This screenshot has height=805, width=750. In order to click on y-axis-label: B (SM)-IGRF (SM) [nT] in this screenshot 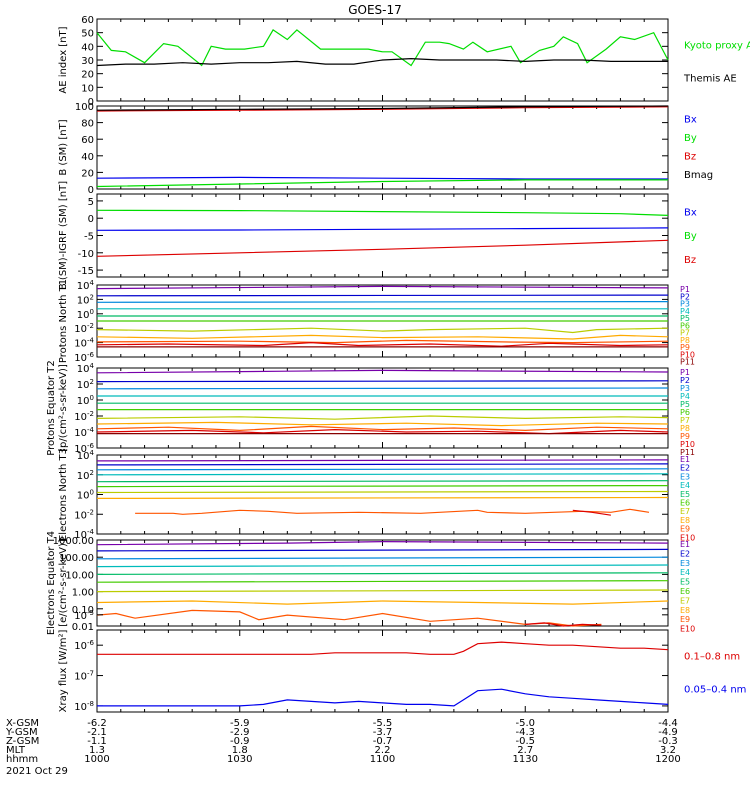, I will do `click(63, 235)`.